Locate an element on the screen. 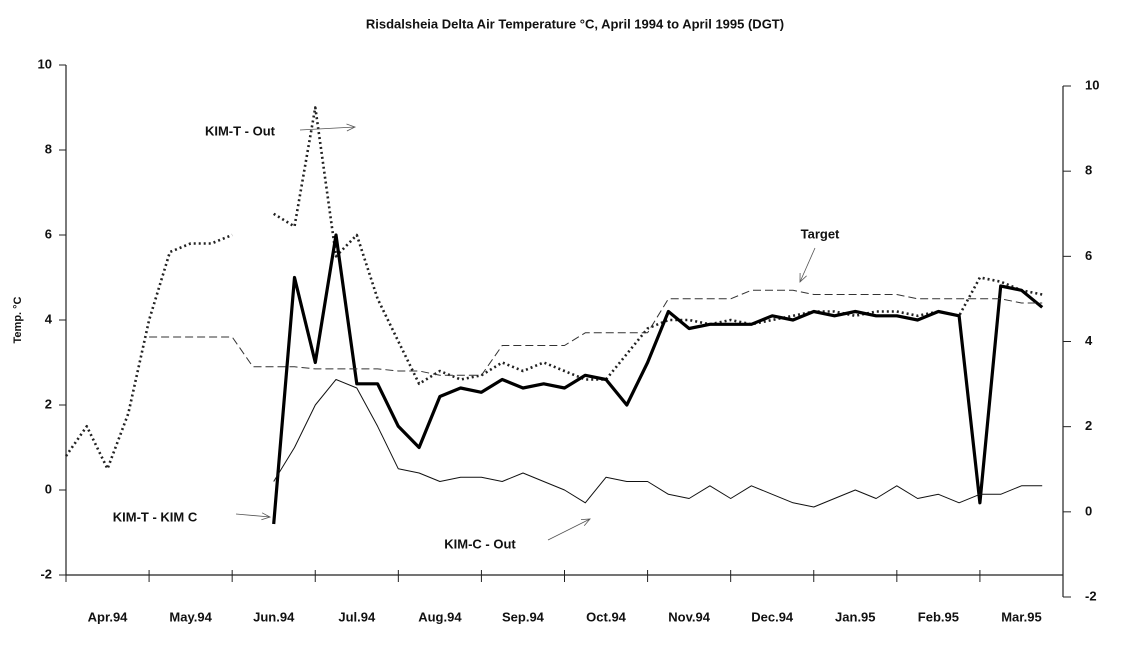 This screenshot has width=1128, height=650. x-tick-label: Dec.94 is located at coordinates (772, 616).